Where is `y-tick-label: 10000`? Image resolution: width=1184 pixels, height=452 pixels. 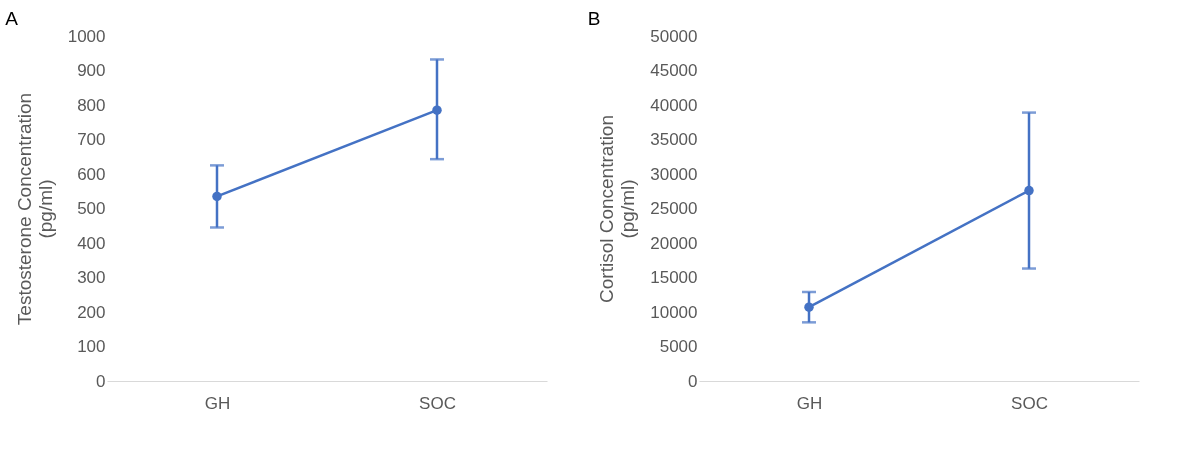
y-tick-label: 10000 is located at coordinates (674, 312).